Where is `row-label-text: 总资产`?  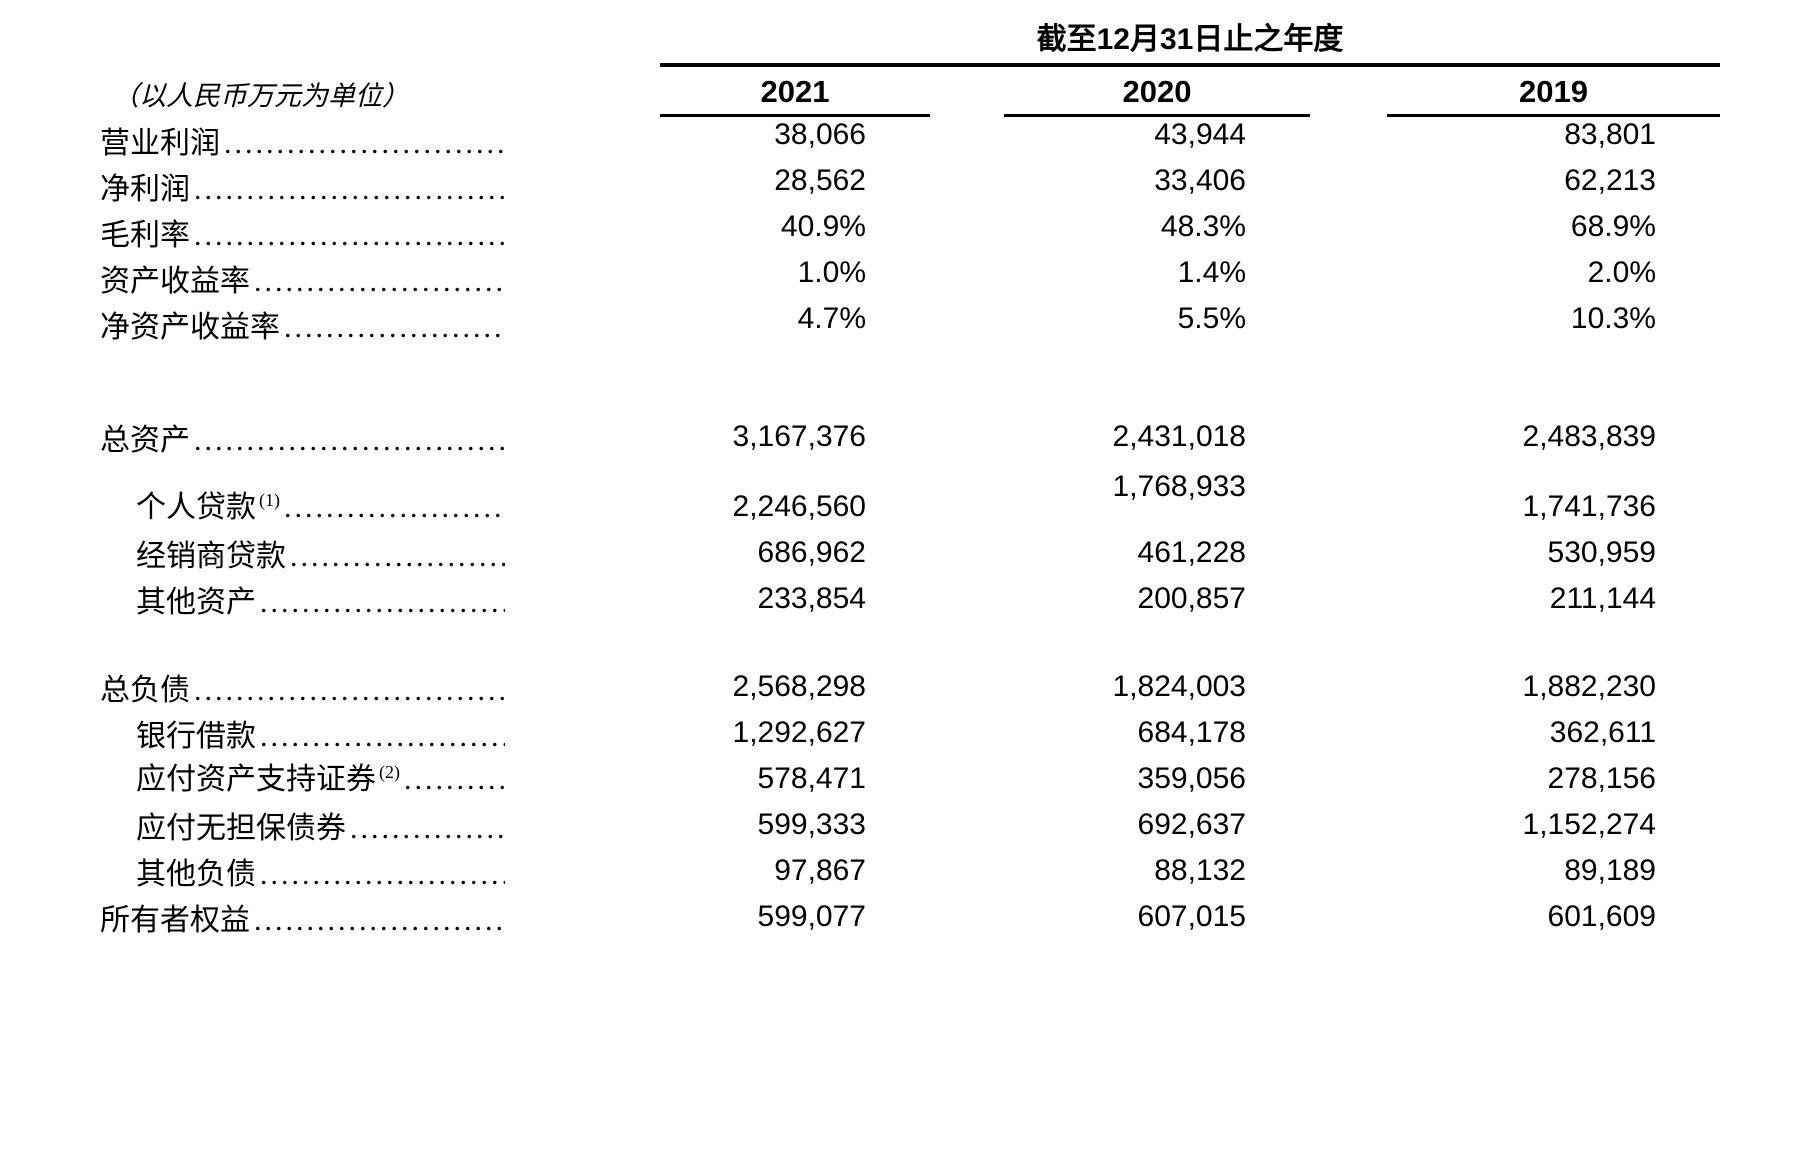 row-label-text: 总资产 is located at coordinates (145, 440).